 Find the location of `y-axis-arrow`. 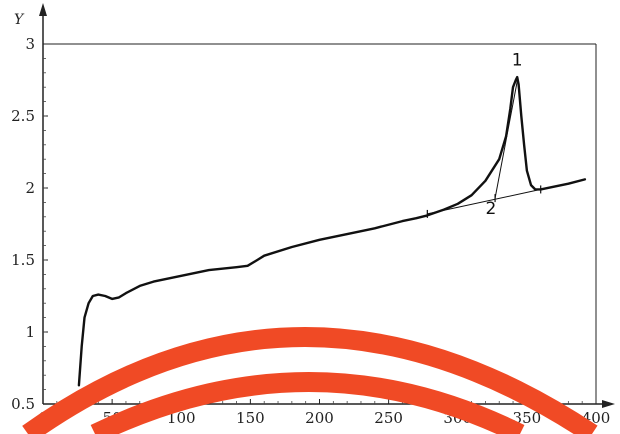

y-axis-arrow is located at coordinates (43, 9).